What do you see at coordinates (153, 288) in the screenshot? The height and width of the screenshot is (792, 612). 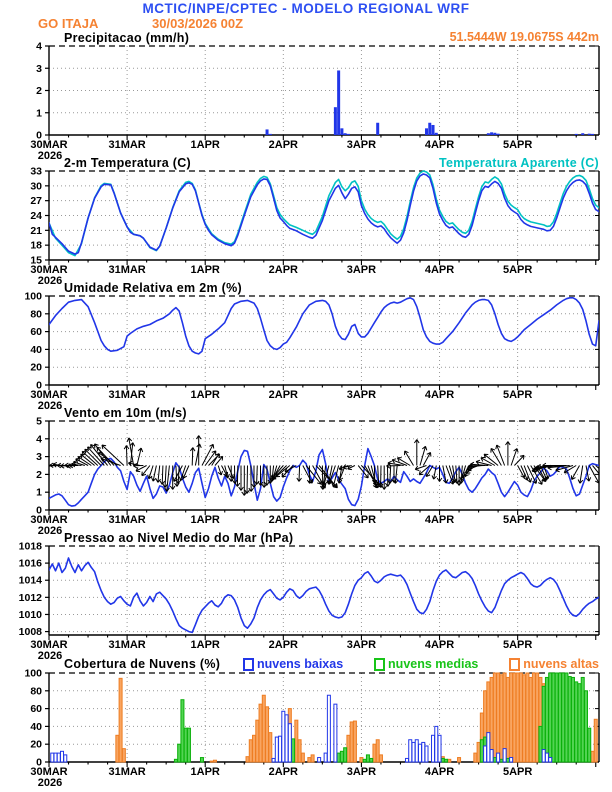 I see `panel-humidity-title: Umidade Relativa em 2m (%)` at bounding box center [153, 288].